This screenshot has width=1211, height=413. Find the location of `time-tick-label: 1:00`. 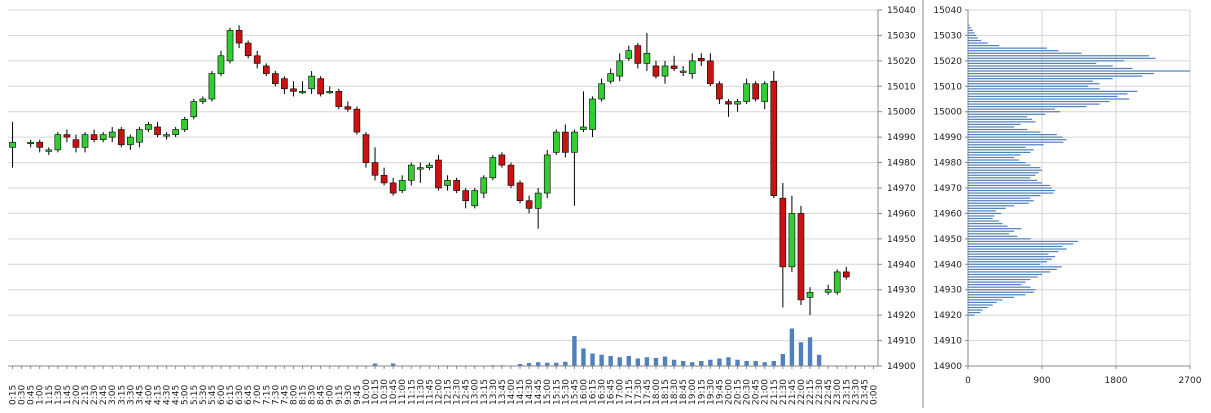

time-tick-label: 1:00 is located at coordinates (41, 395).